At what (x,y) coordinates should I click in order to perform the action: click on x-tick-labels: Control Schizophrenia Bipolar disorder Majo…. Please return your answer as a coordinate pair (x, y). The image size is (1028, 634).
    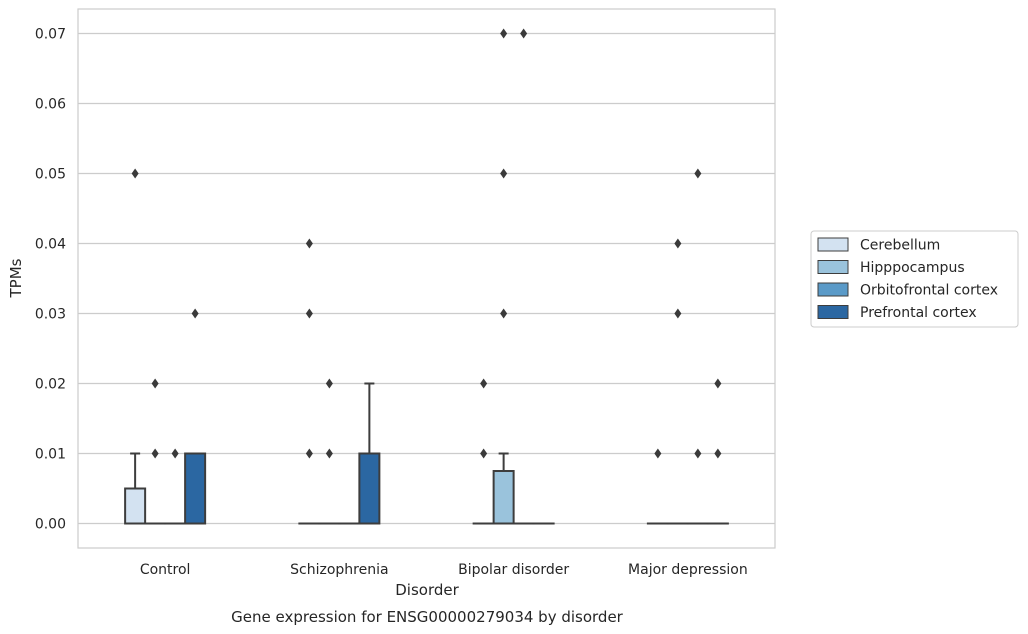
    Looking at the image, I should click on (444, 570).